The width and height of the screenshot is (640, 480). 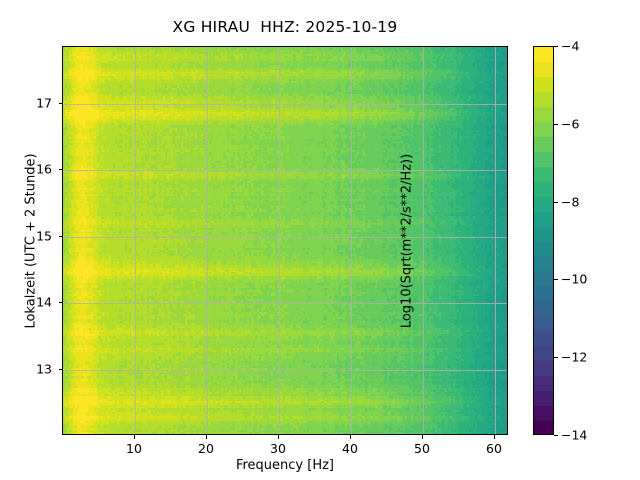 What do you see at coordinates (574, 357) in the screenshot?
I see `colorbar-tick-label: −12` at bounding box center [574, 357].